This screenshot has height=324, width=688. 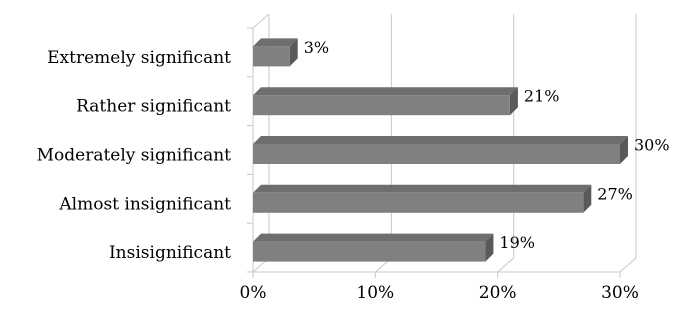 What do you see at coordinates (375, 293) in the screenshot?
I see `x-tick-label: 10%` at bounding box center [375, 293].